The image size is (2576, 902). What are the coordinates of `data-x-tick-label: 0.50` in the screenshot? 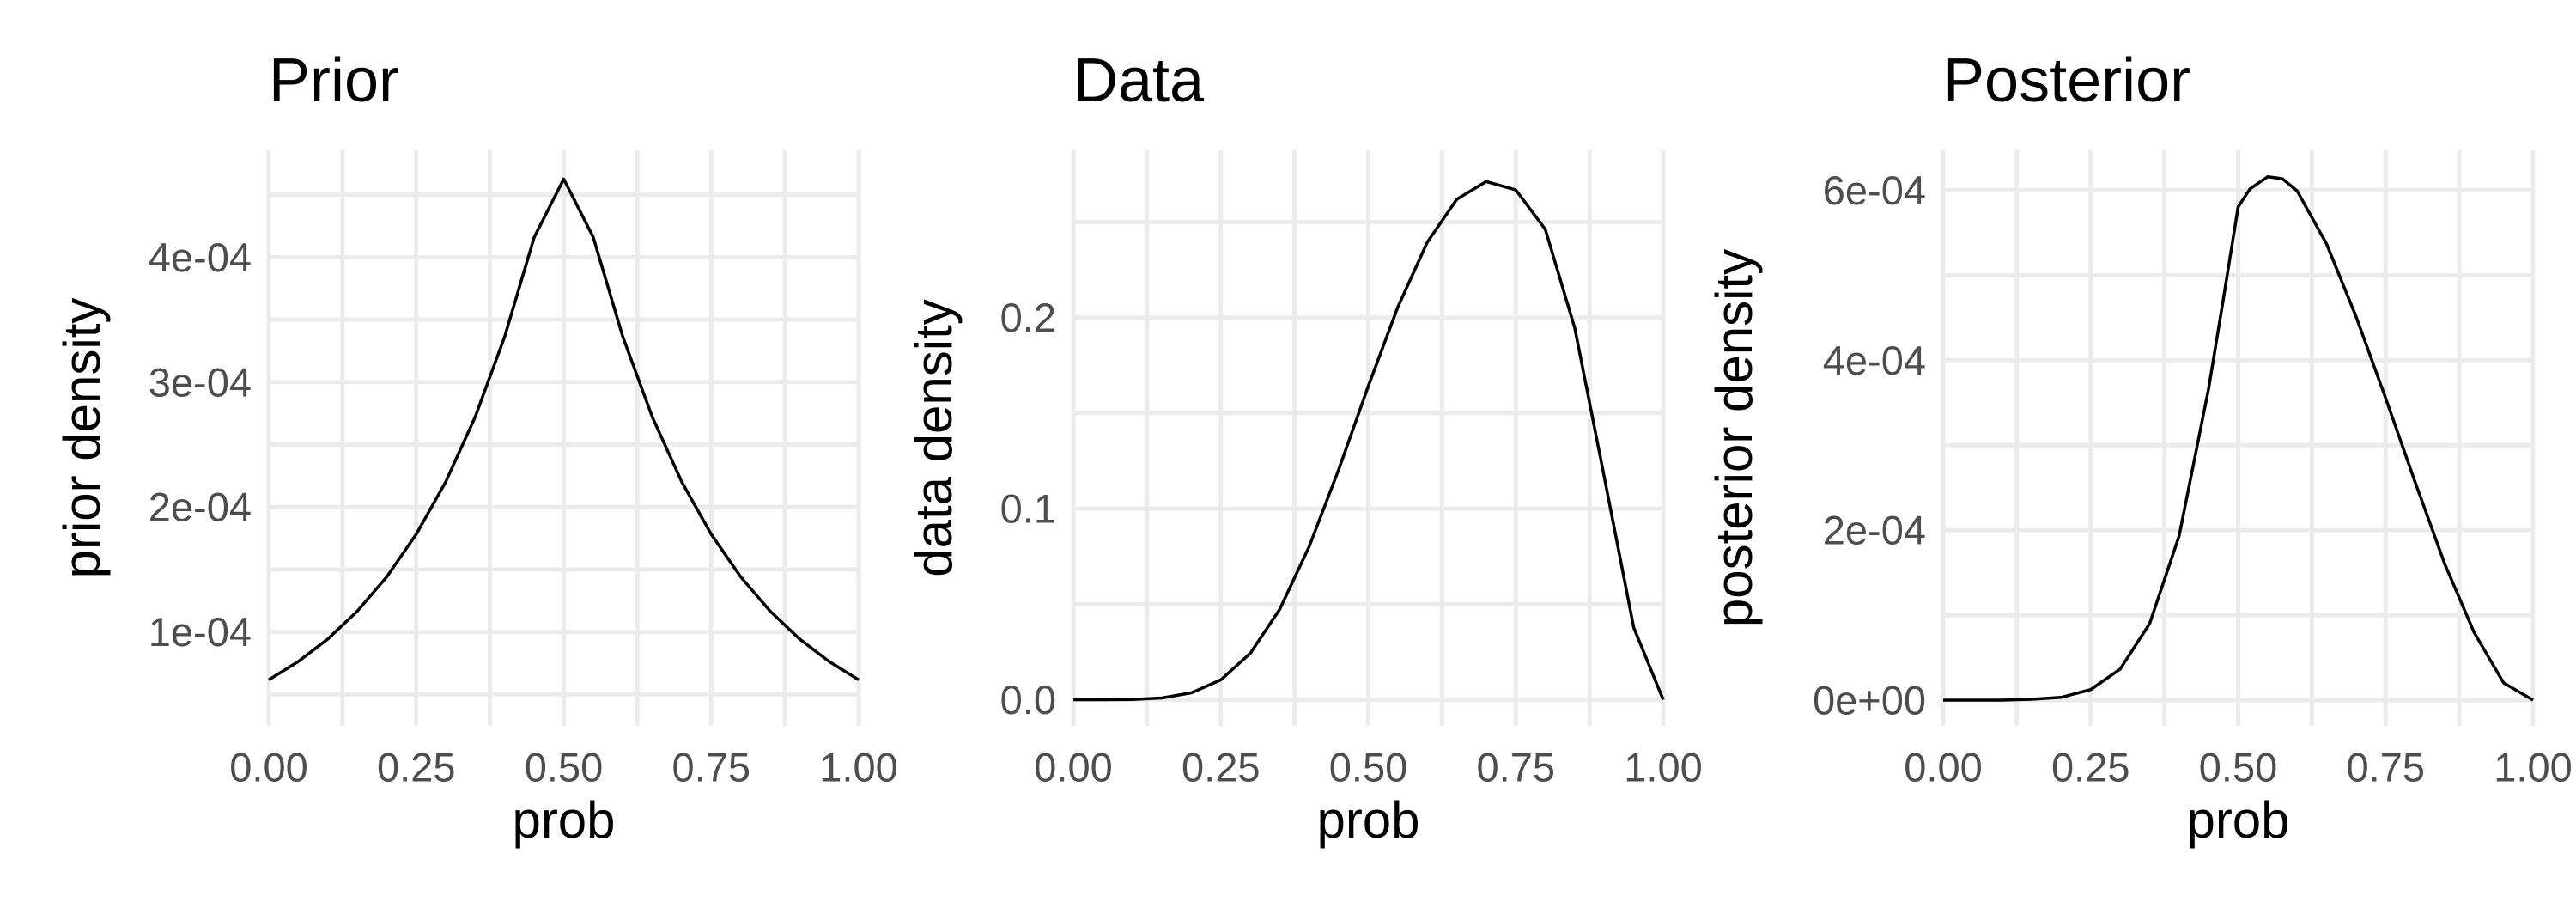 It's located at (1368, 766).